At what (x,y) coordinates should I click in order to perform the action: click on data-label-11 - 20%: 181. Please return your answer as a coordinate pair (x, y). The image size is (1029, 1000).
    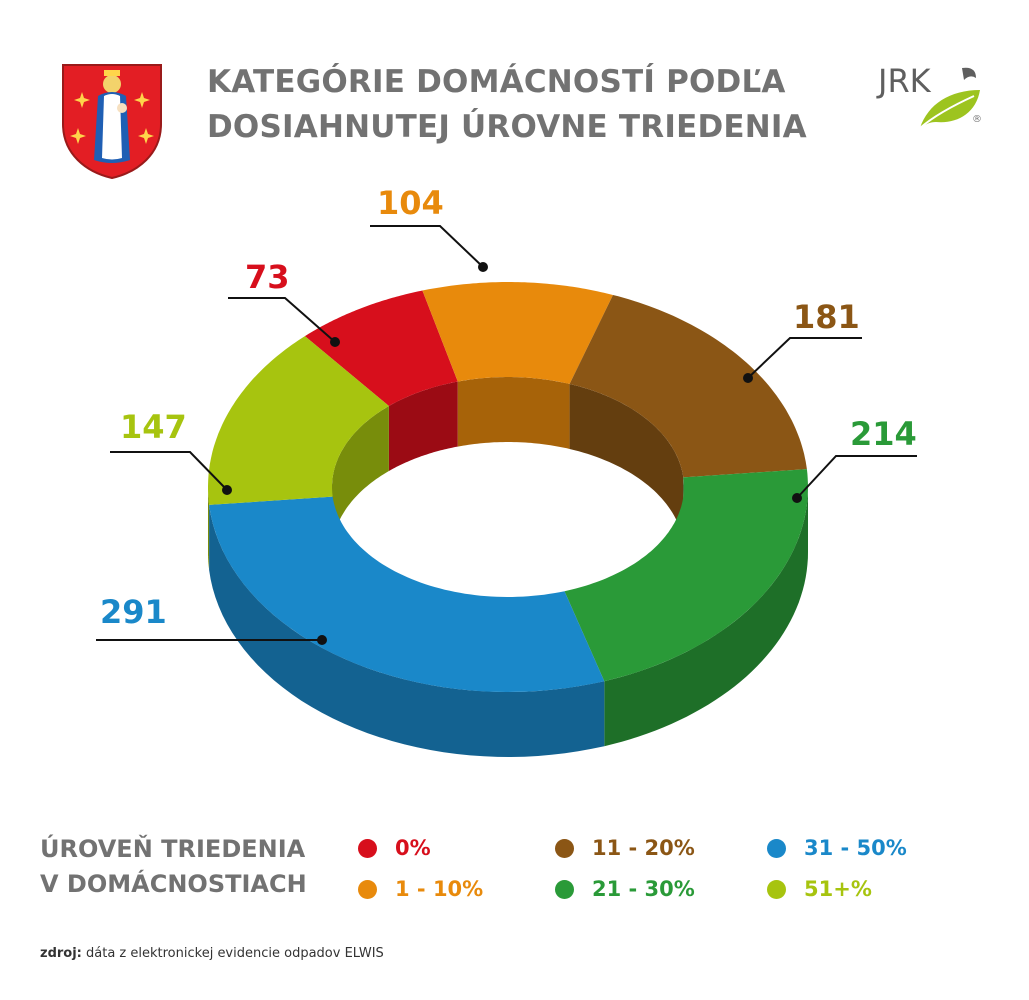
    Looking at the image, I should click on (826, 317).